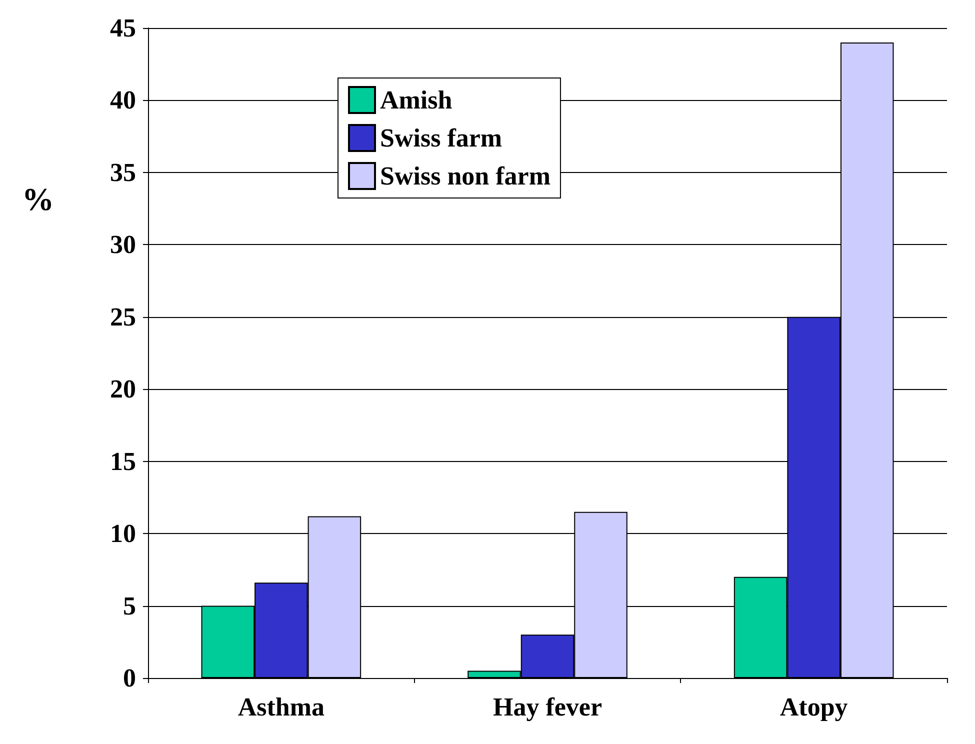 The height and width of the screenshot is (744, 975). I want to click on y-tick-label: 10, so click(123, 533).